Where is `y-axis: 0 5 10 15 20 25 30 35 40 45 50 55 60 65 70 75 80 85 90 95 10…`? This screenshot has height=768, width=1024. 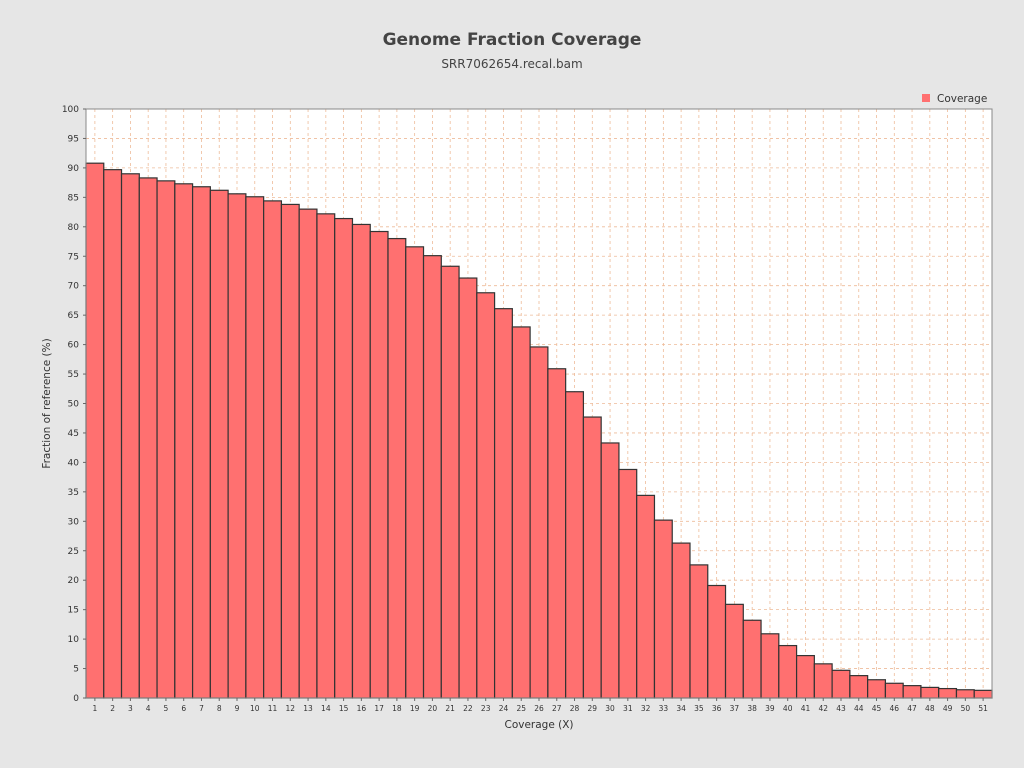
y-axis: 0 5 10 15 20 25 30 35 40 45 50 55 60 65 70 75 80 85 90 95 10… is located at coordinates (74, 404).